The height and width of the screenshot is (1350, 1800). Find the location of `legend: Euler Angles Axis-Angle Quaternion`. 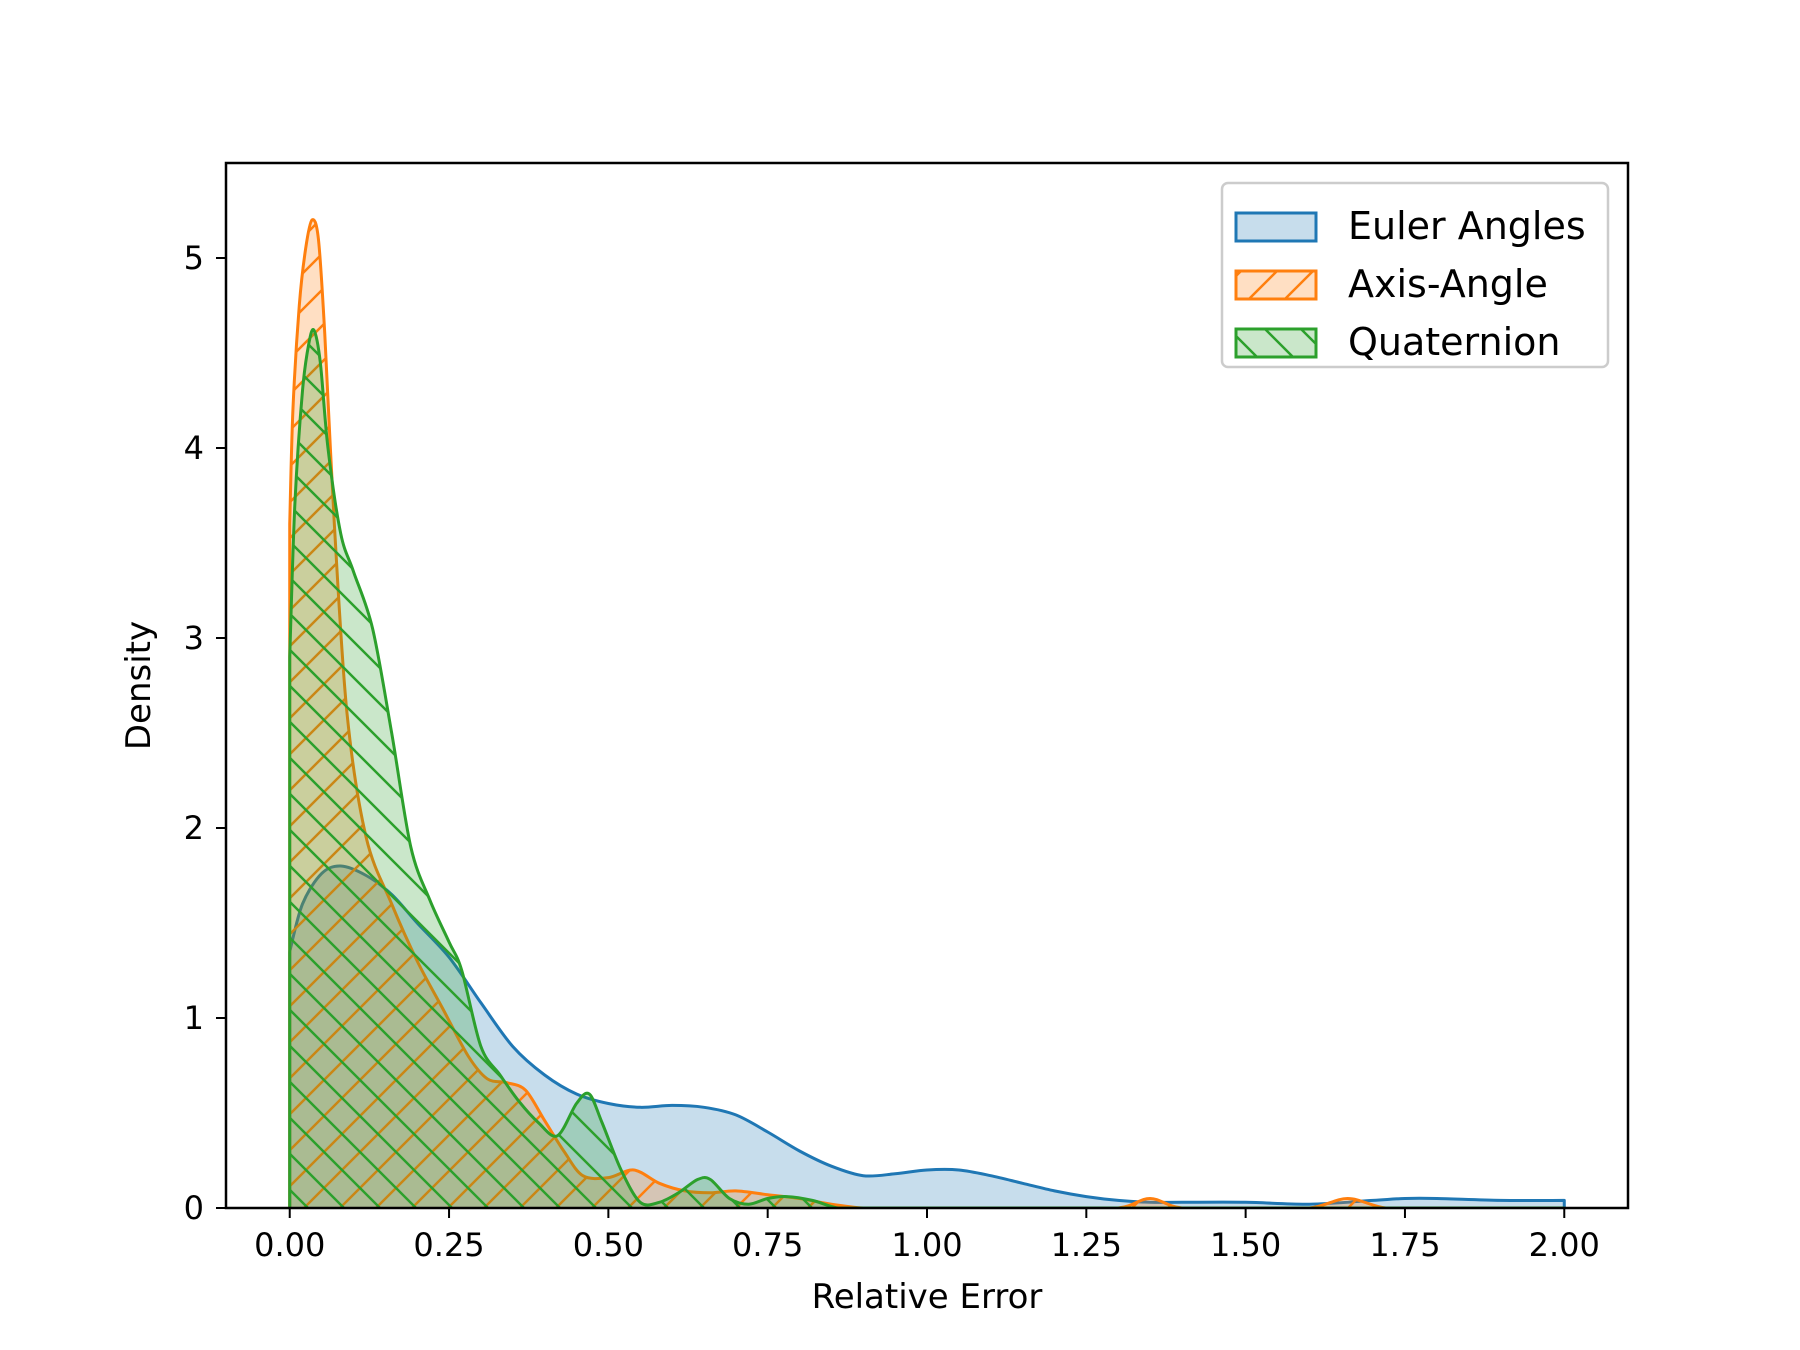

legend: Euler Angles Axis-Angle Quaternion is located at coordinates (1415, 275).